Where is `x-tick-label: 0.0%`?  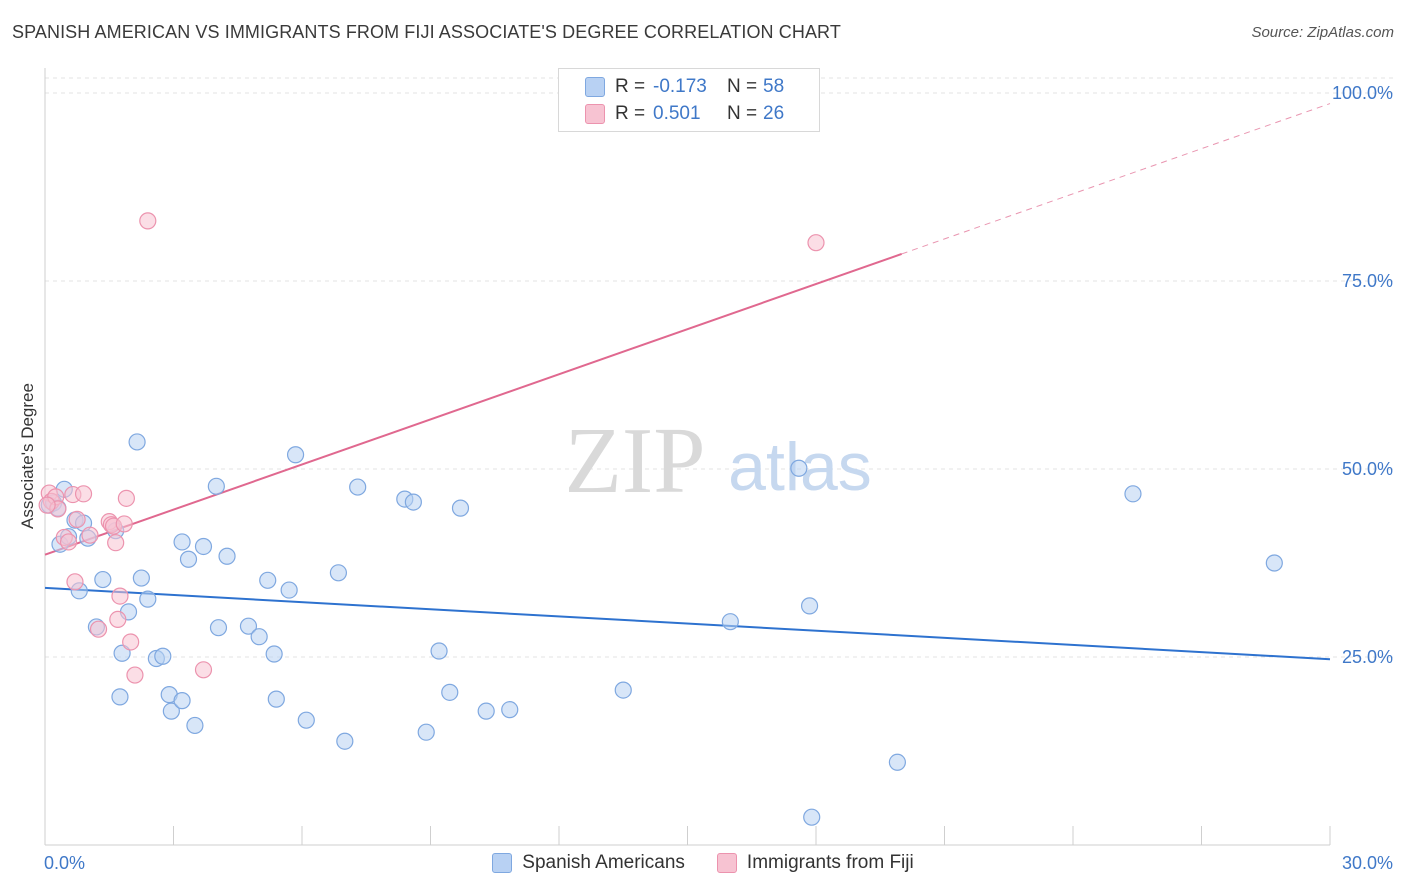 x-tick-label: 0.0% is located at coordinates (64, 863).